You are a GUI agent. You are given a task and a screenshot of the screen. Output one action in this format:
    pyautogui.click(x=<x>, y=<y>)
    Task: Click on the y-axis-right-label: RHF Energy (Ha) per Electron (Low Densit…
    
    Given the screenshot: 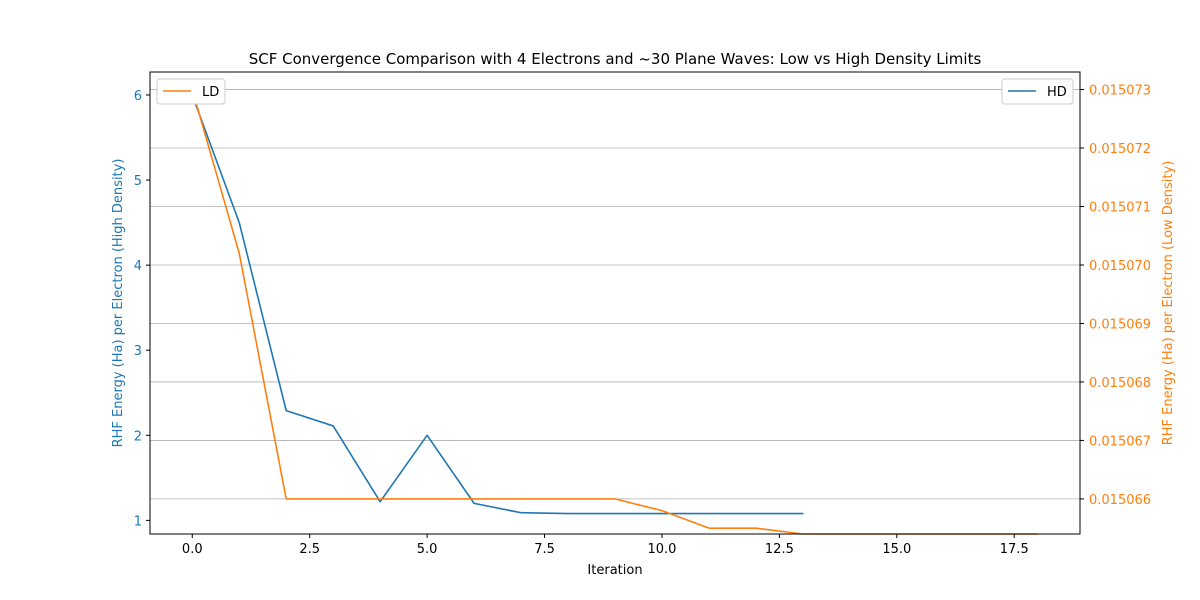 What is the action you would take?
    pyautogui.click(x=1168, y=303)
    